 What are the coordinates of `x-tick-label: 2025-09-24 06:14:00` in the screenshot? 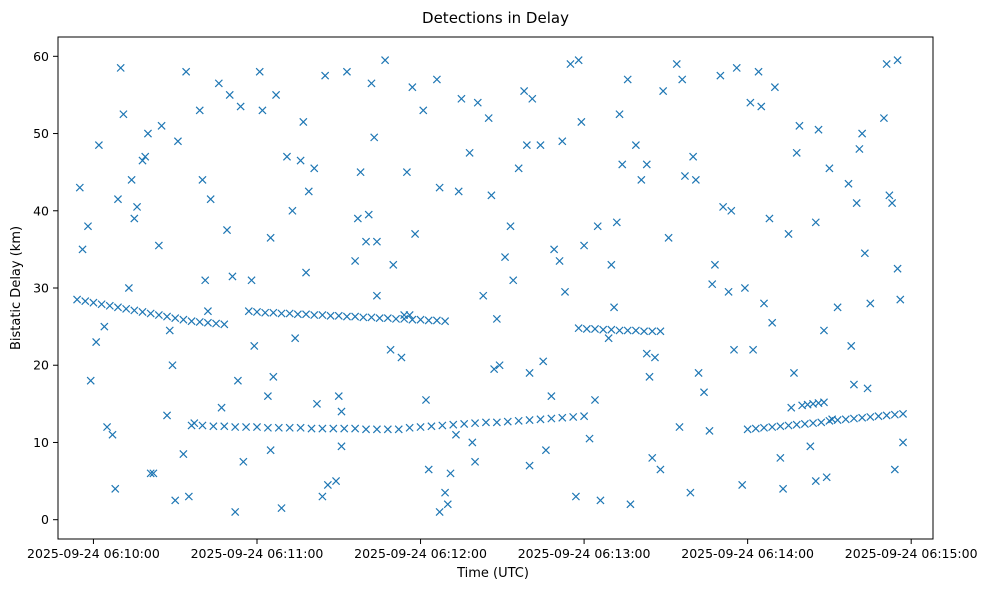 It's located at (747, 553).